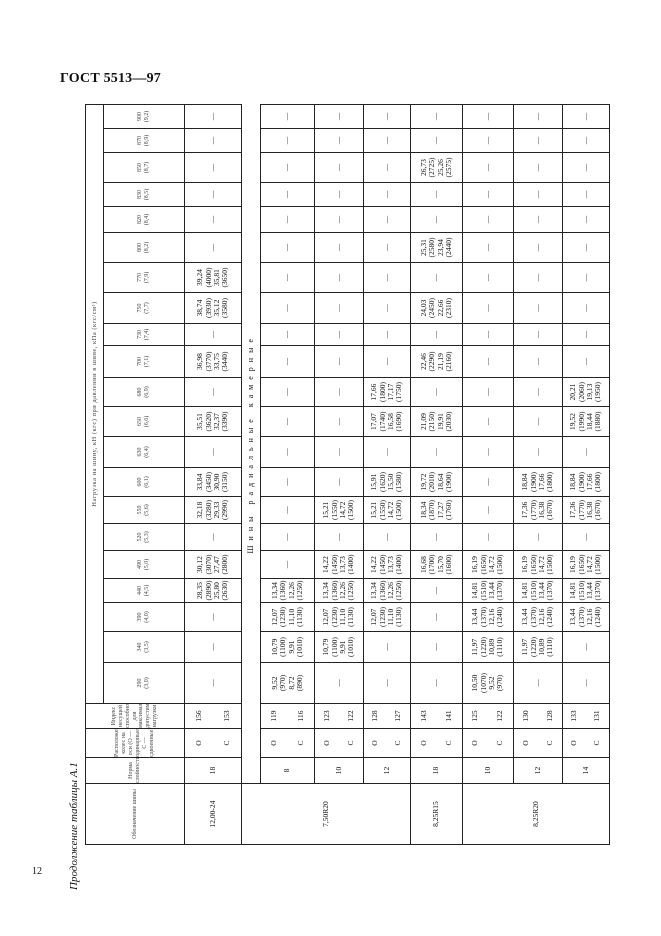 Image resolution: width=661 pixels, height=936 pixels. What do you see at coordinates (549, 743) in the screenshot?
I see `position-value: С` at bounding box center [549, 743].